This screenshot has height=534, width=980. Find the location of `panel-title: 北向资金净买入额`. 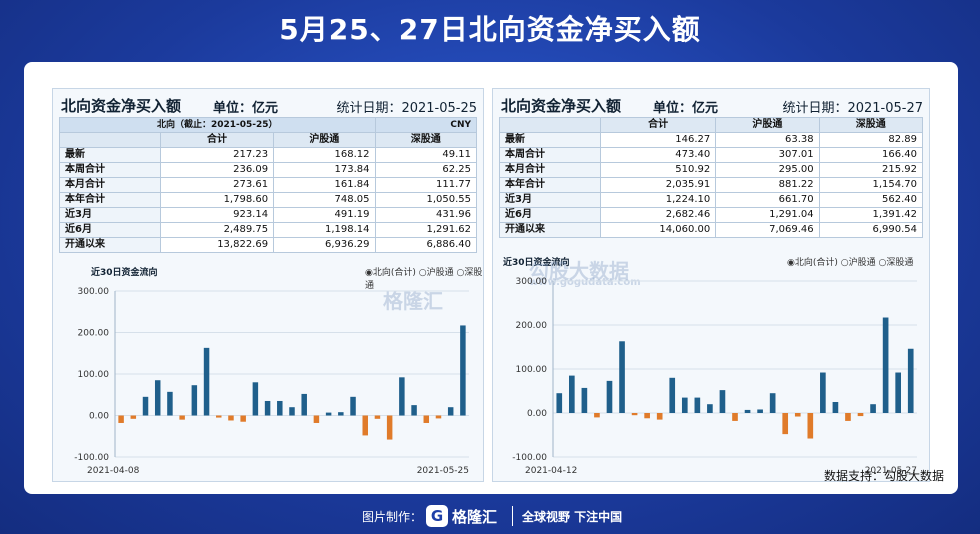

panel-title: 北向资金净买入额 is located at coordinates (561, 106).